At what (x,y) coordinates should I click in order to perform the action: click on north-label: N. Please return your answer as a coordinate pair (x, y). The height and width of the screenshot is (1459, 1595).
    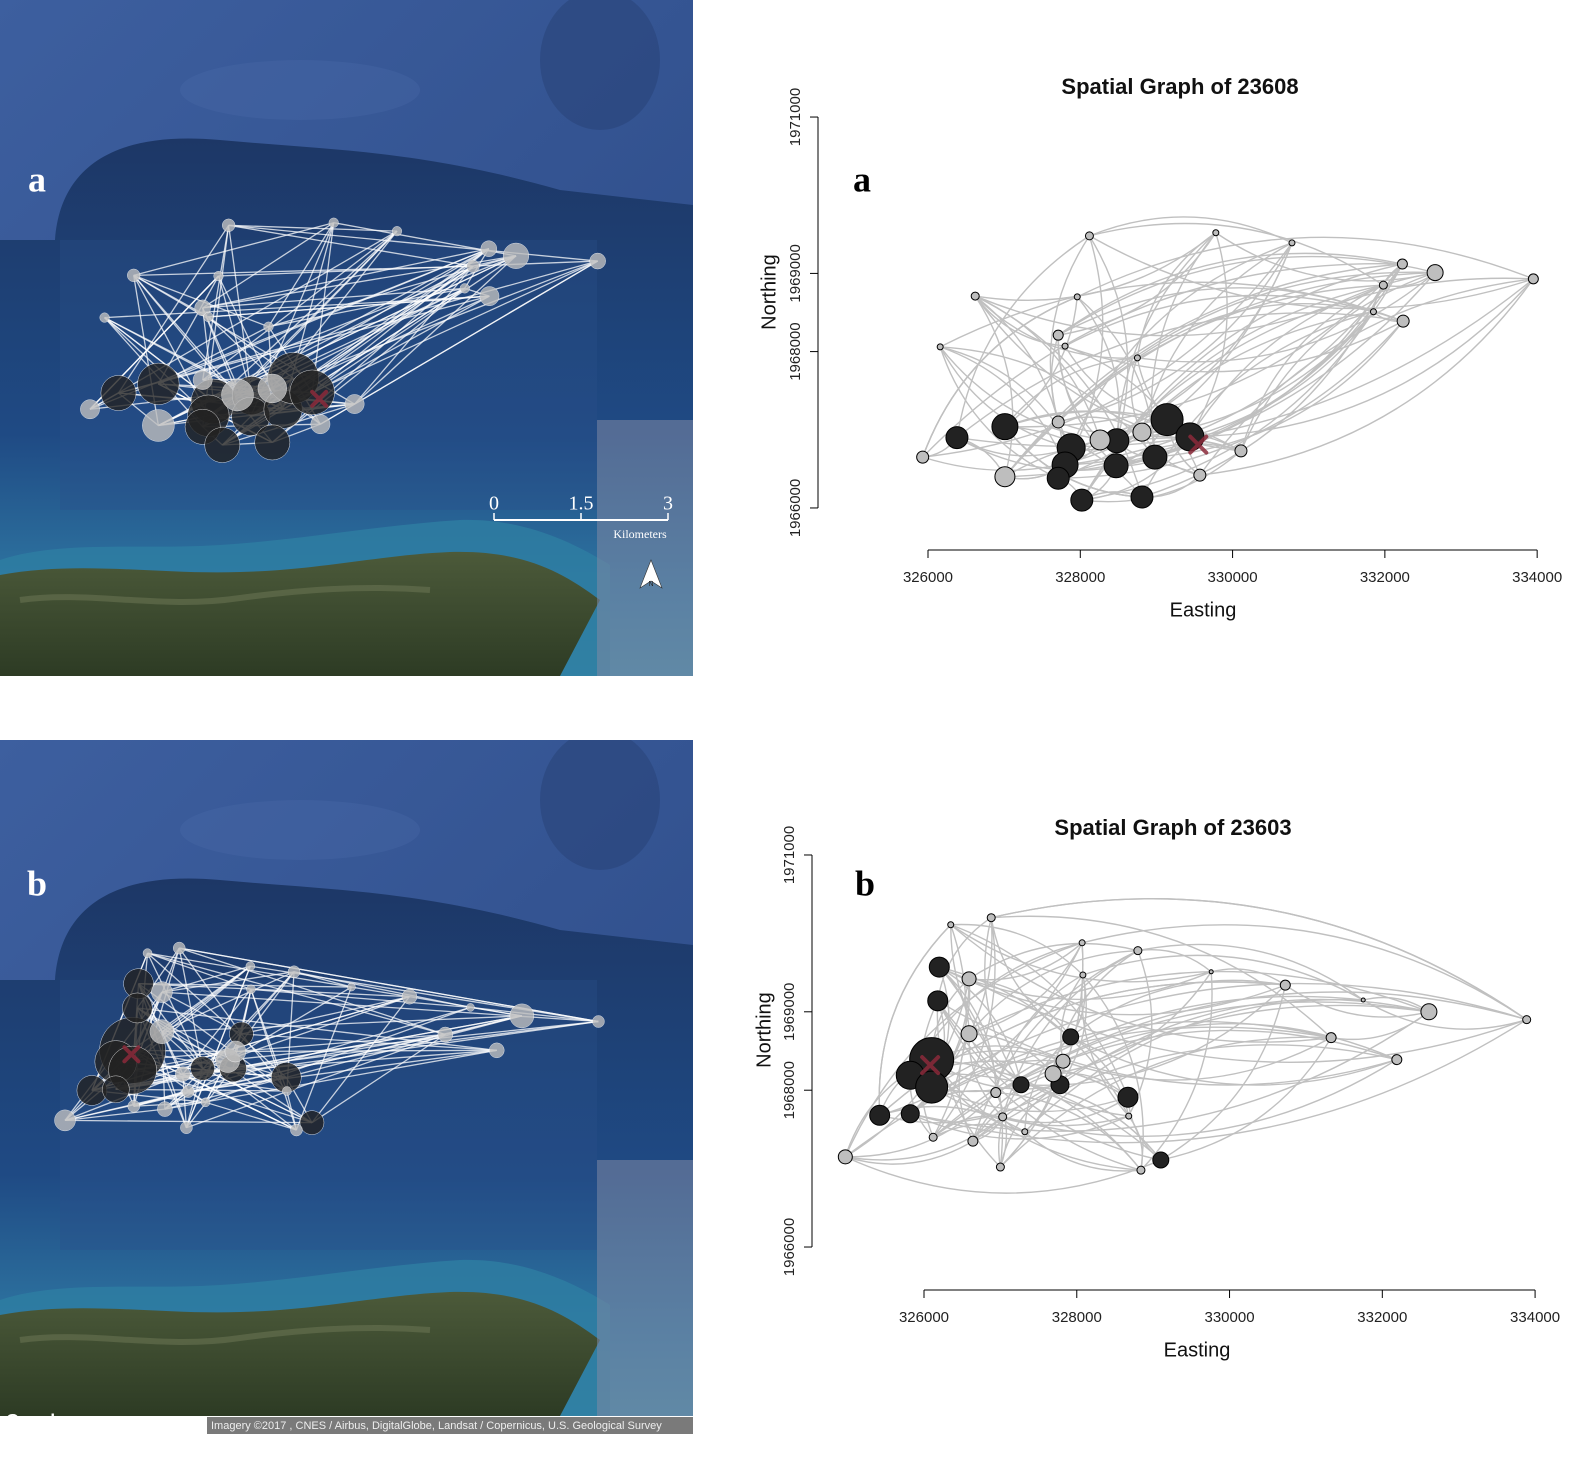
    Looking at the image, I should click on (650, 584).